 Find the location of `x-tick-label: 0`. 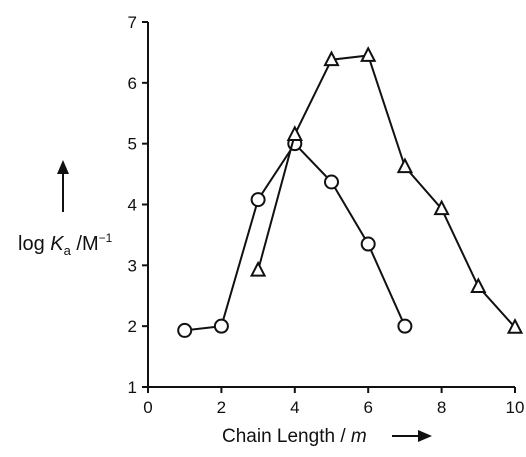

x-tick-label: 0 is located at coordinates (147, 407).